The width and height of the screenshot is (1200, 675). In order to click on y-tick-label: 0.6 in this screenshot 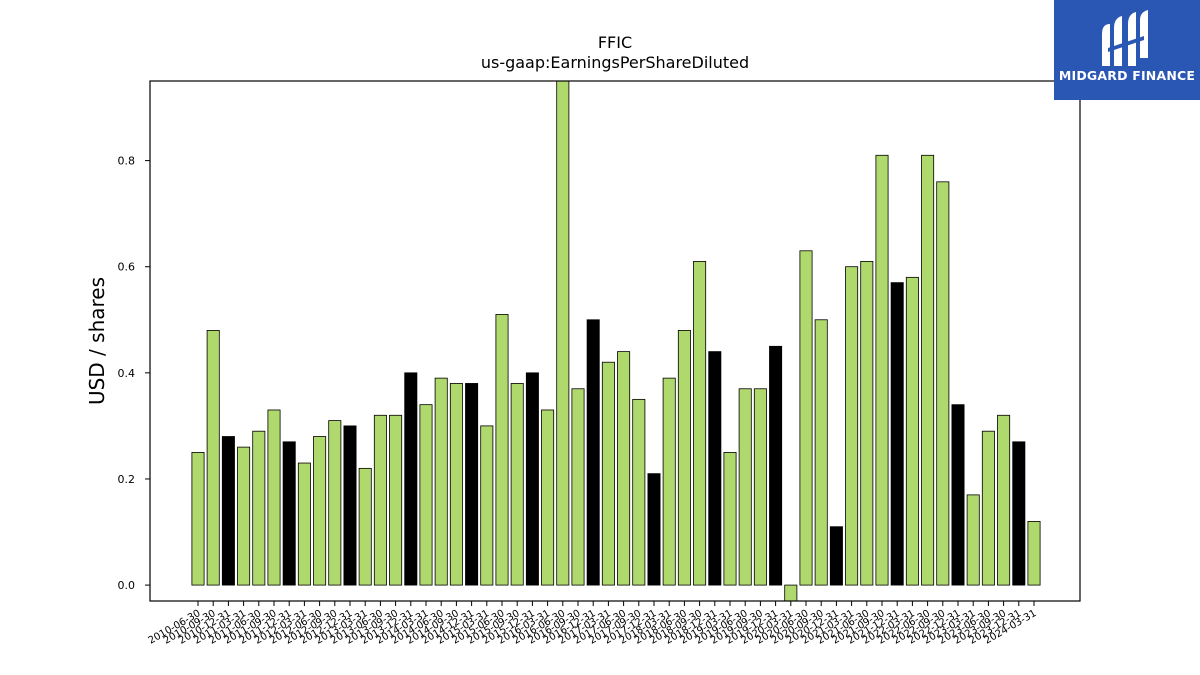, I will do `click(127, 267)`.